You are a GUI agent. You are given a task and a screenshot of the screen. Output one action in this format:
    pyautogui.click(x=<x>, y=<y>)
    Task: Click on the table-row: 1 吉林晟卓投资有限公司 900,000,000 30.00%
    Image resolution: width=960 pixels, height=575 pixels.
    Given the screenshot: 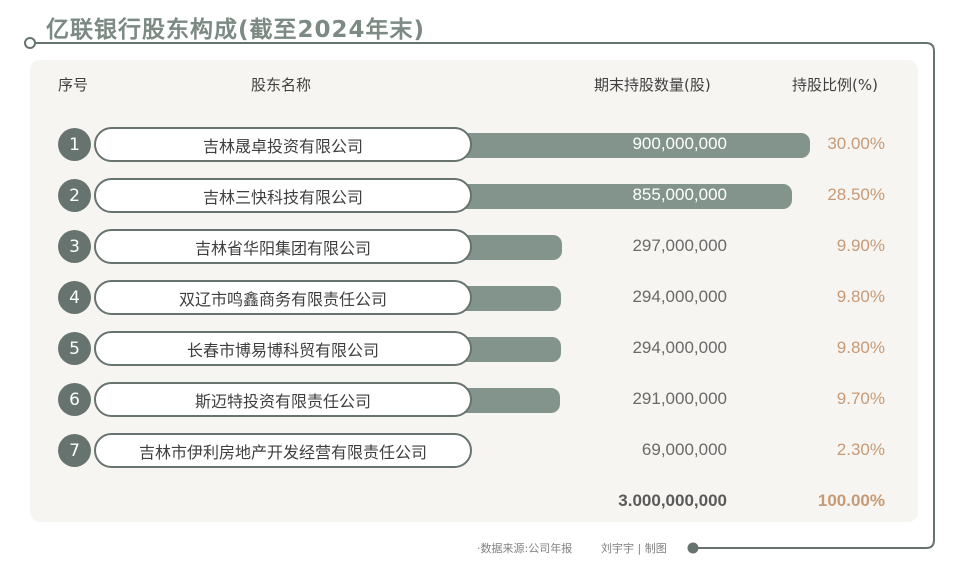 What is the action you would take?
    pyautogui.click(x=480, y=145)
    